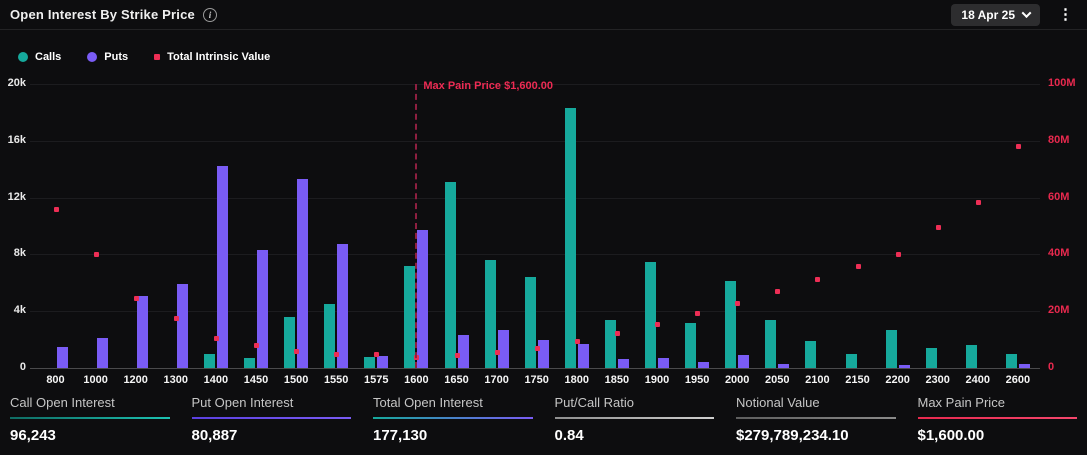 This screenshot has width=1087, height=455. What do you see at coordinates (39, 57) in the screenshot?
I see `legend-item-calls: Calls` at bounding box center [39, 57].